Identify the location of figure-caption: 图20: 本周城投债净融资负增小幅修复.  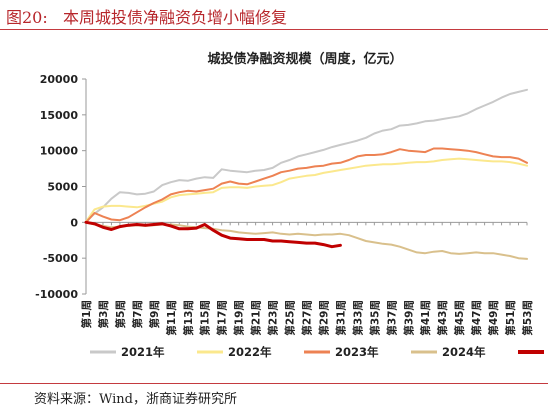
(146, 16).